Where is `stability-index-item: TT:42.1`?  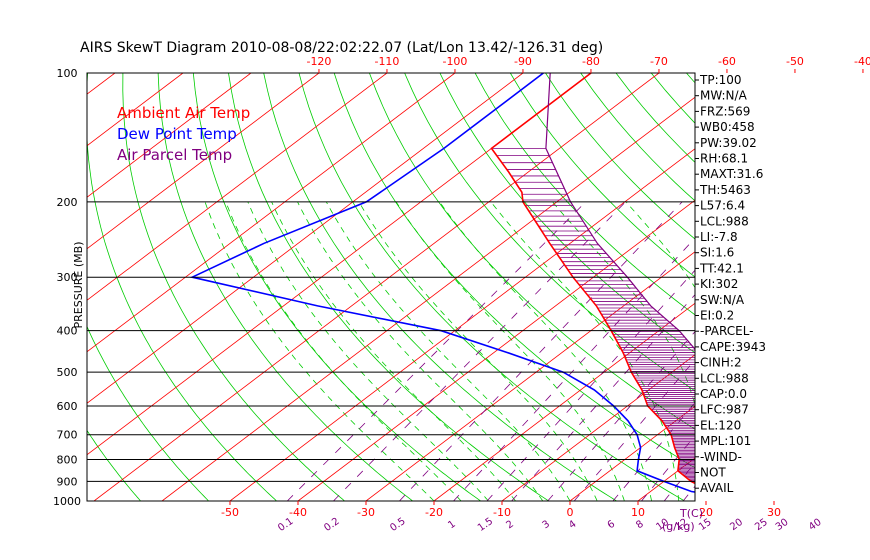 stability-index-item: TT:42.1 is located at coordinates (721, 268).